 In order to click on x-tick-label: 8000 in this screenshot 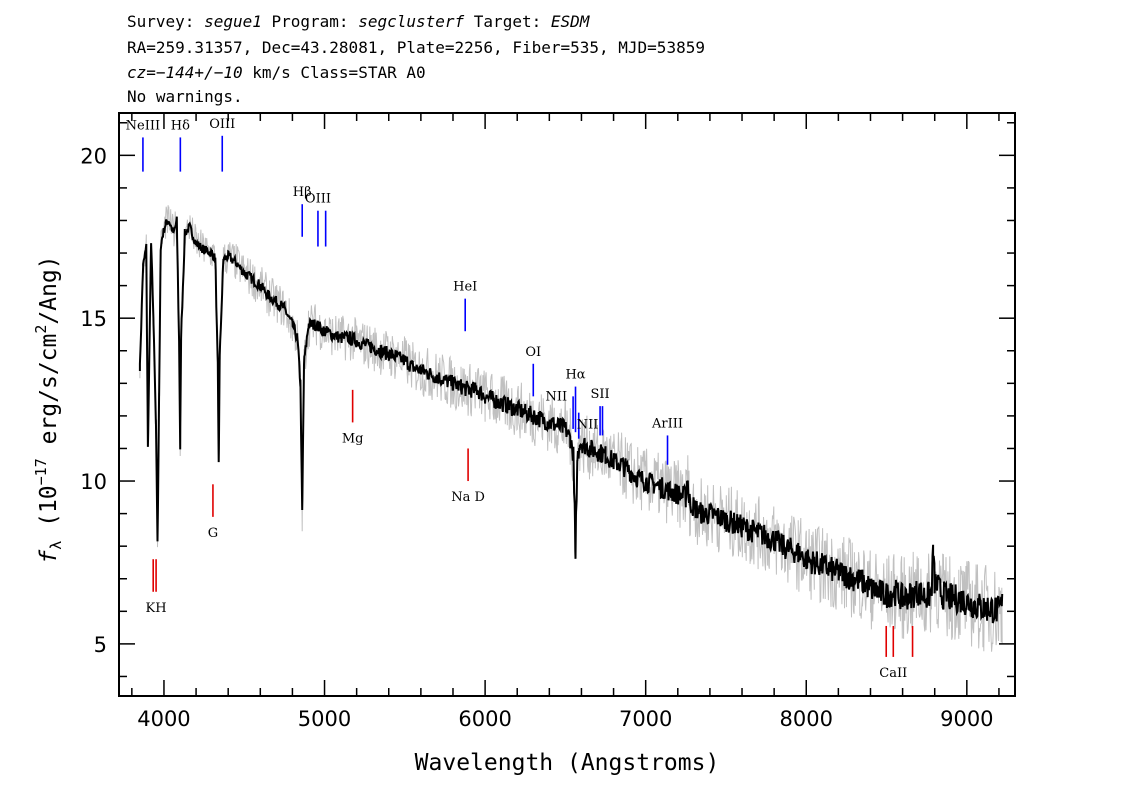, I will do `click(806, 719)`.